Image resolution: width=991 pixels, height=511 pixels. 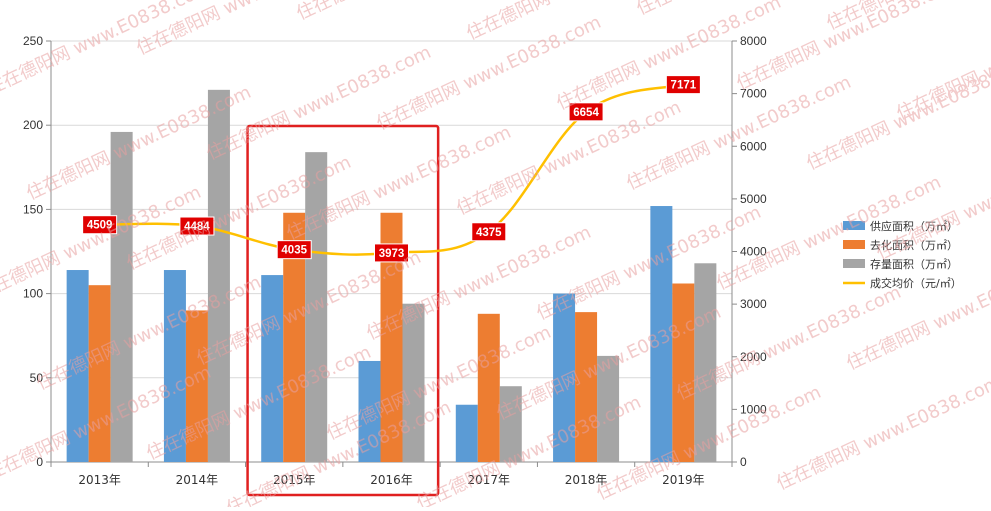 I want to click on x-tick-label: 2013年, so click(x=99, y=480).